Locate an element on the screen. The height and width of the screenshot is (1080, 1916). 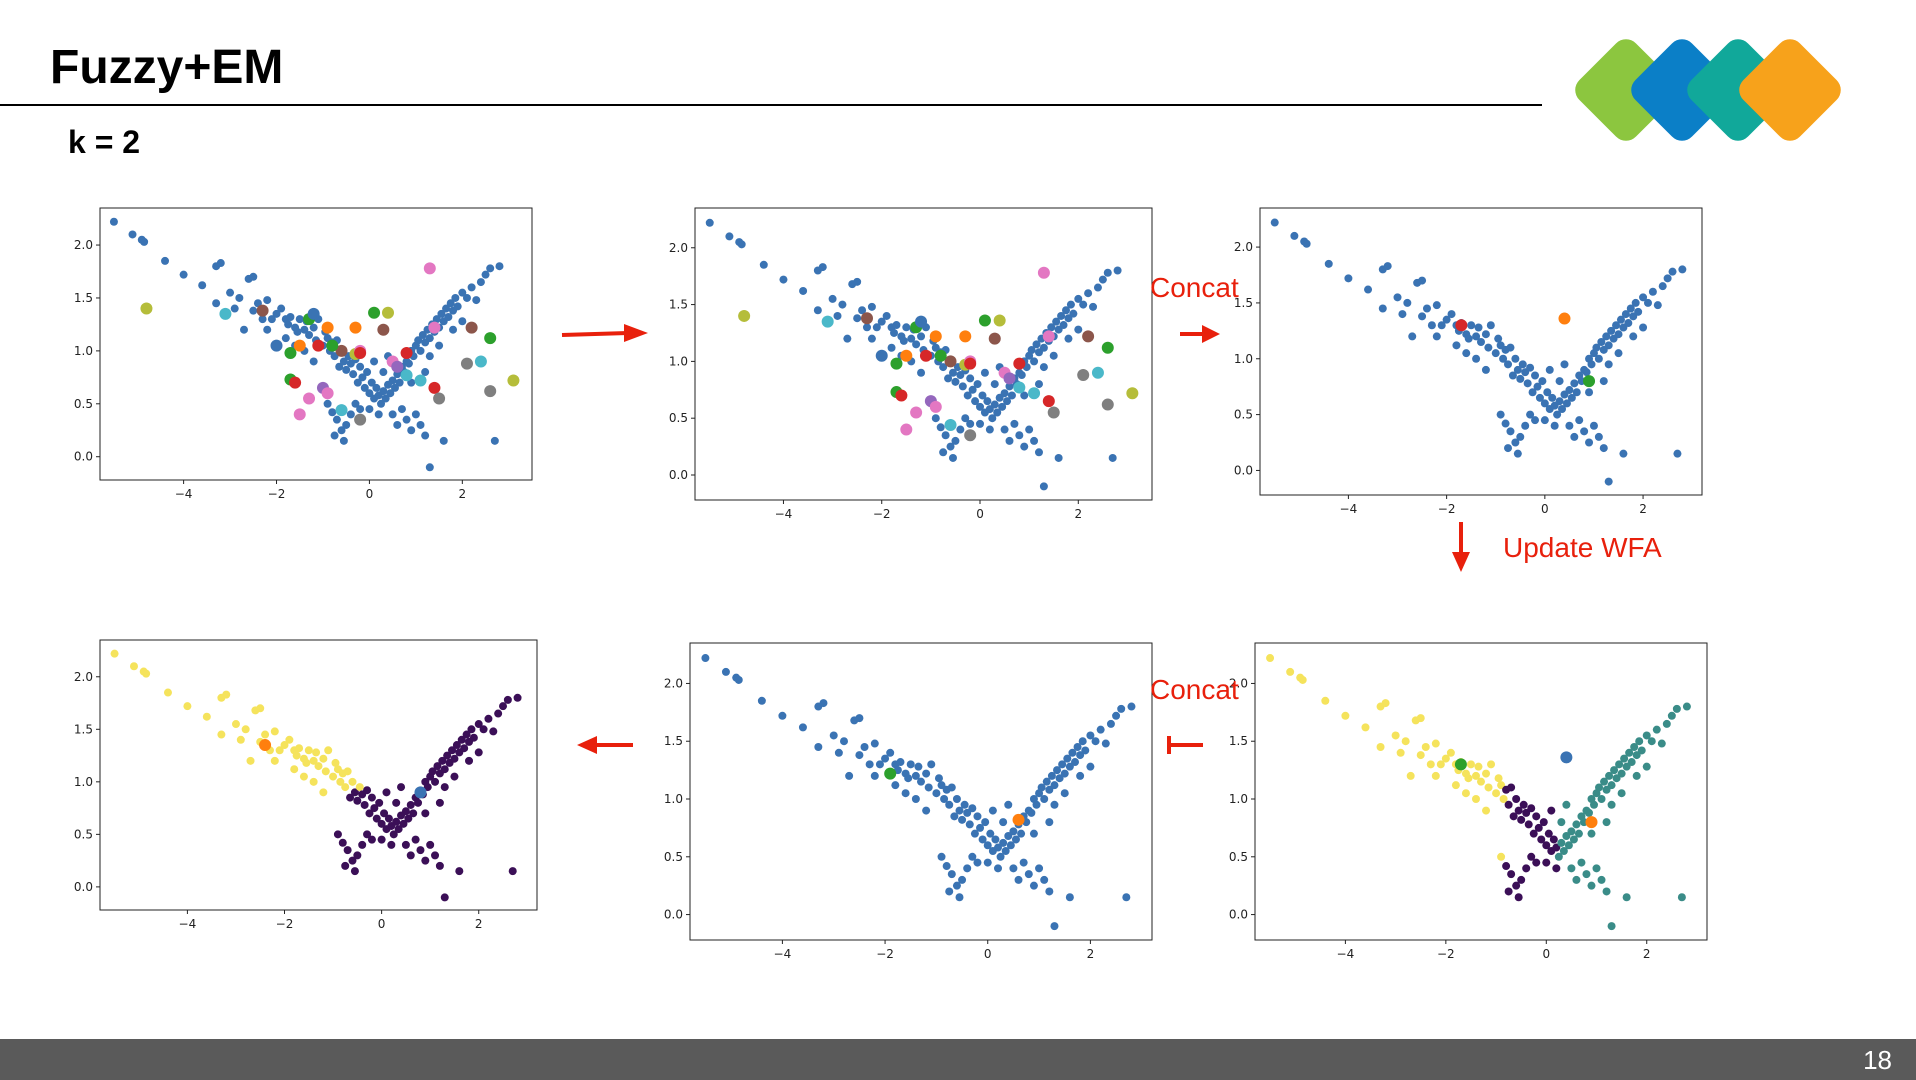
x-tick-label: −4 is located at coordinates (184, 494).